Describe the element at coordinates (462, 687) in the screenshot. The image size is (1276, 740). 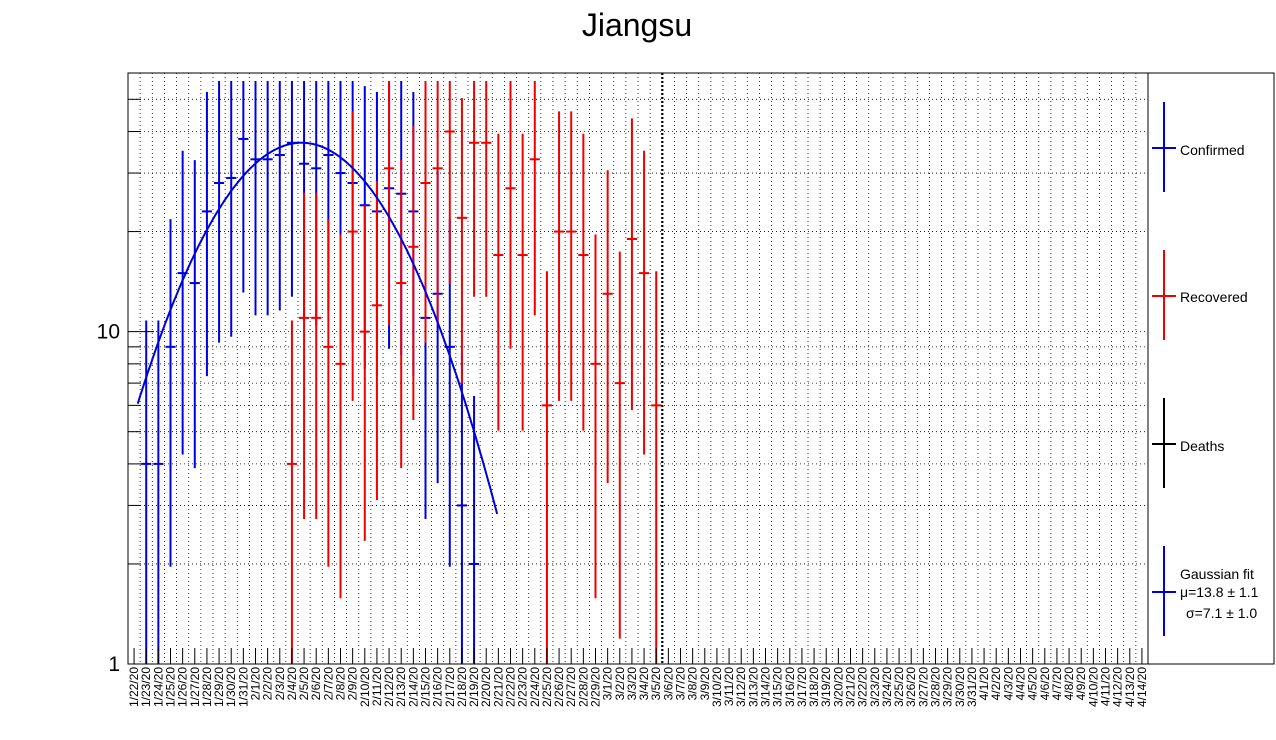
I see `x-tick-label: 2/18/20` at that location.